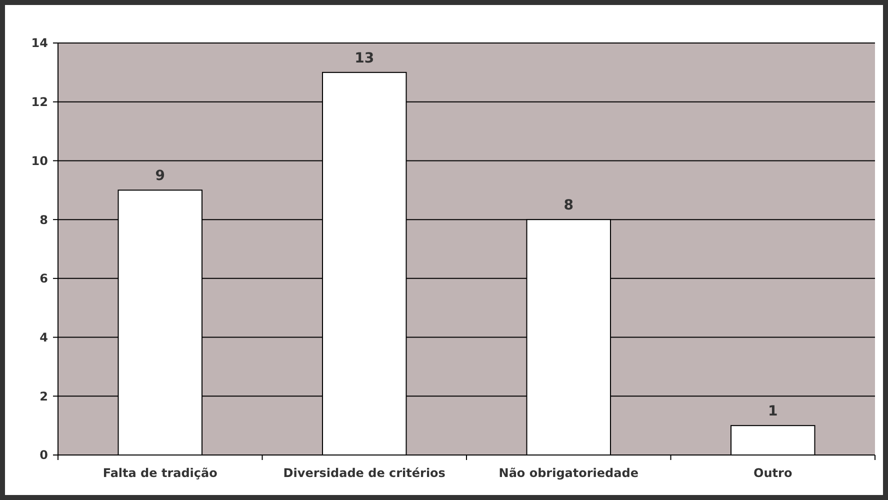  I want to click on x-tick-label: Falta de tradição, so click(160, 473).